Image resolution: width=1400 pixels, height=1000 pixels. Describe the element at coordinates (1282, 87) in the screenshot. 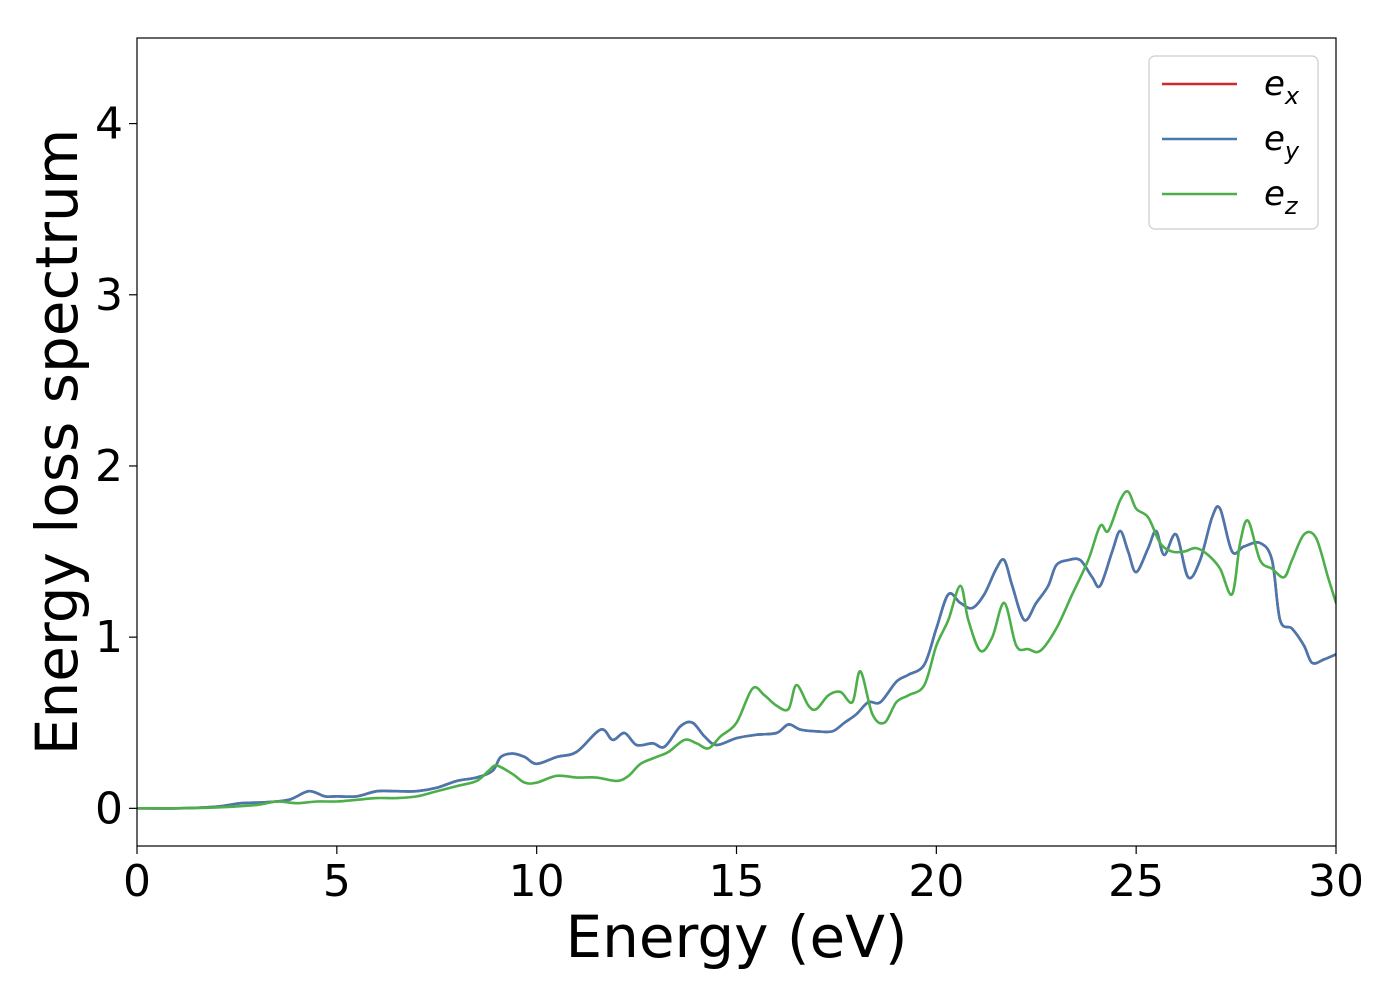

I see `legend-label-x: ex` at that location.